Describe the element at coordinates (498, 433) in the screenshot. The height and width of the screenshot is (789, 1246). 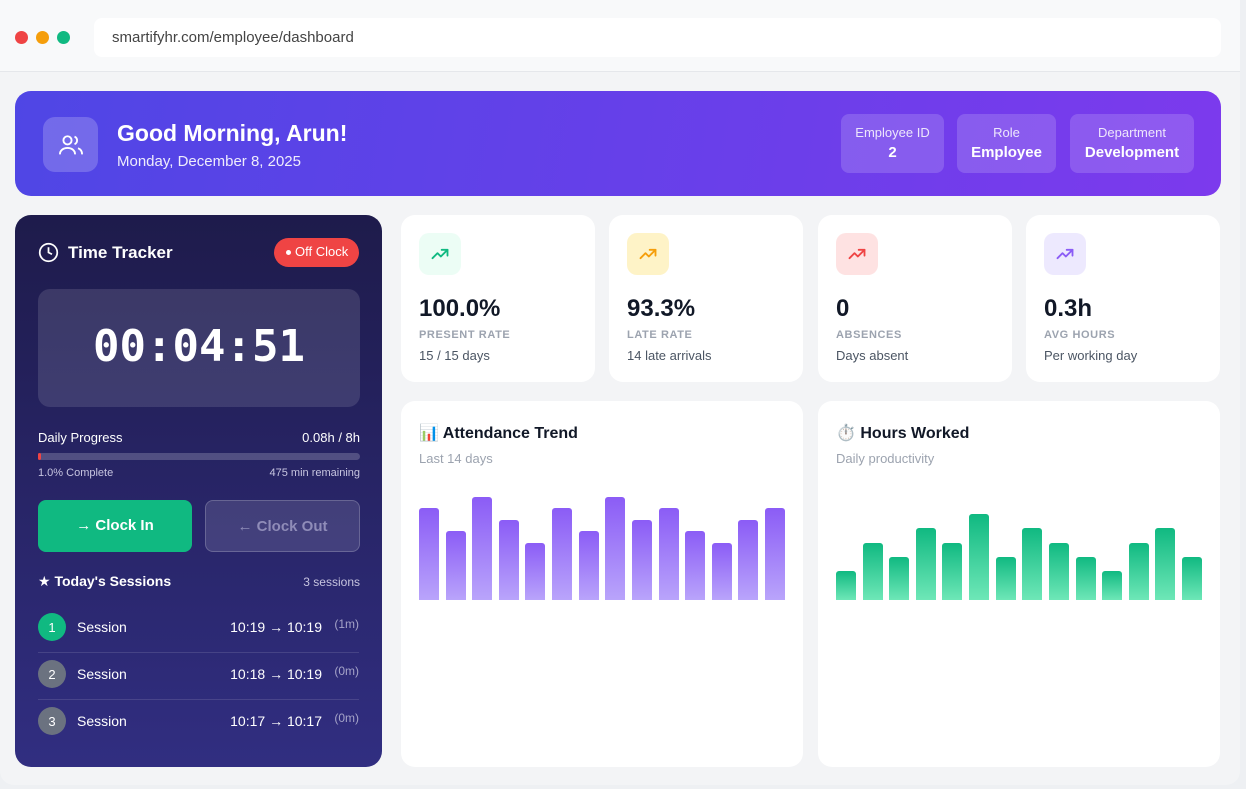
I see `chart-title: 📊 Attendance Trend` at that location.